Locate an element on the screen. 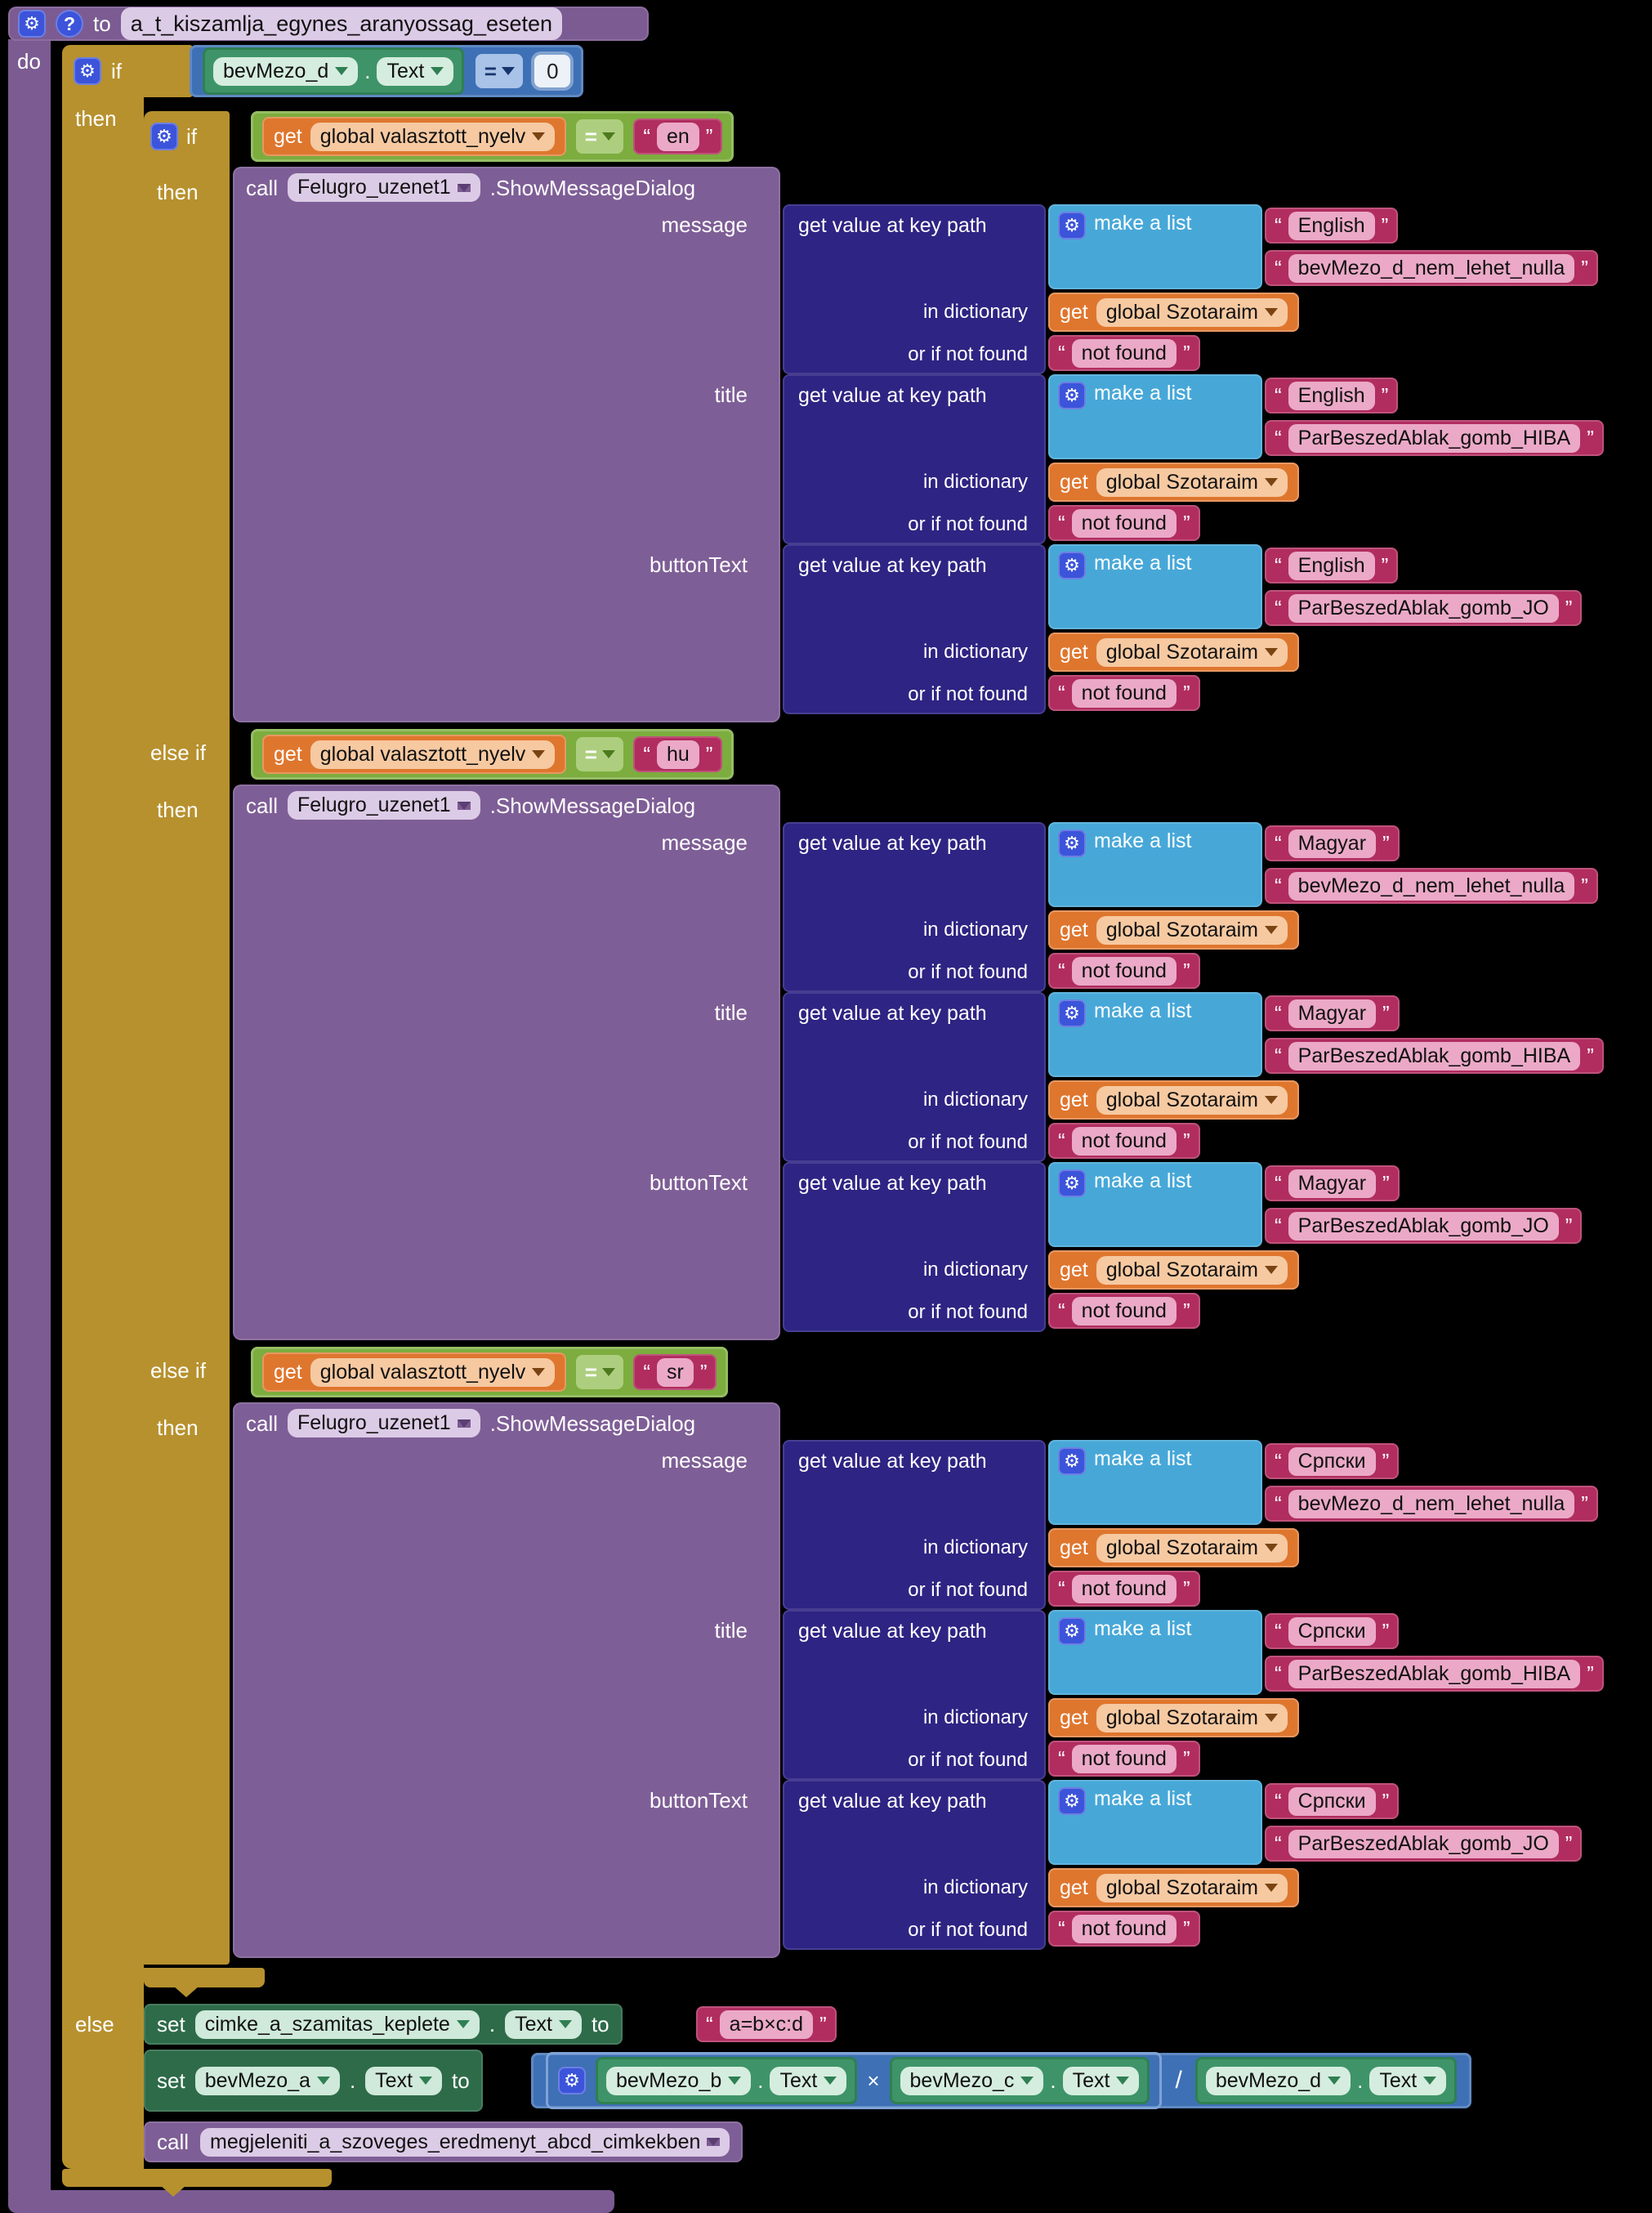 This screenshot has width=1652, height=2213. inner-if-bottom-bar is located at coordinates (204, 1977).